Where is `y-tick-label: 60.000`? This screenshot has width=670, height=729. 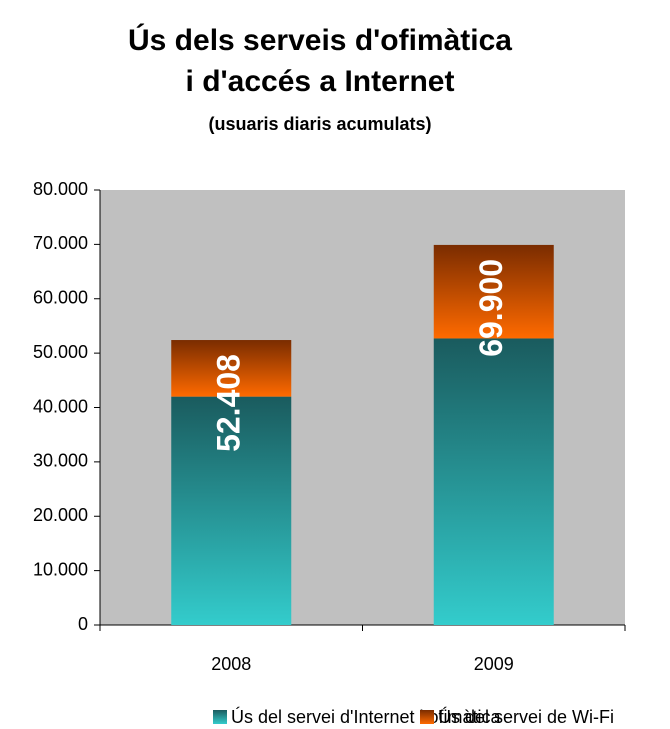 y-tick-label: 60.000 is located at coordinates (60, 298).